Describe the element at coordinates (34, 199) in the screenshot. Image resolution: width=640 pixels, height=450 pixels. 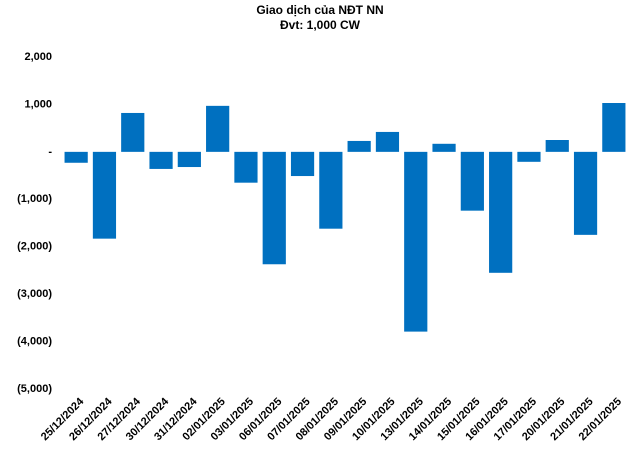
I see `y-tick-label: (1,000)` at that location.